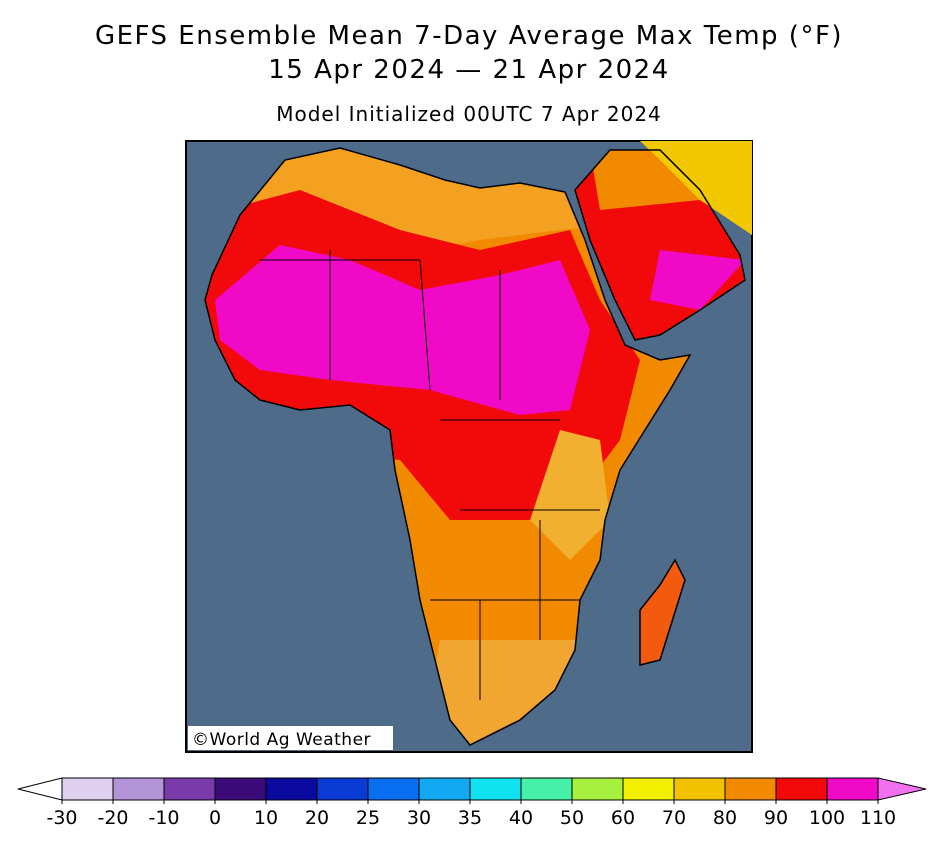 The image size is (938, 856). What do you see at coordinates (215, 818) in the screenshot?
I see `colorbar-label: 0` at bounding box center [215, 818].